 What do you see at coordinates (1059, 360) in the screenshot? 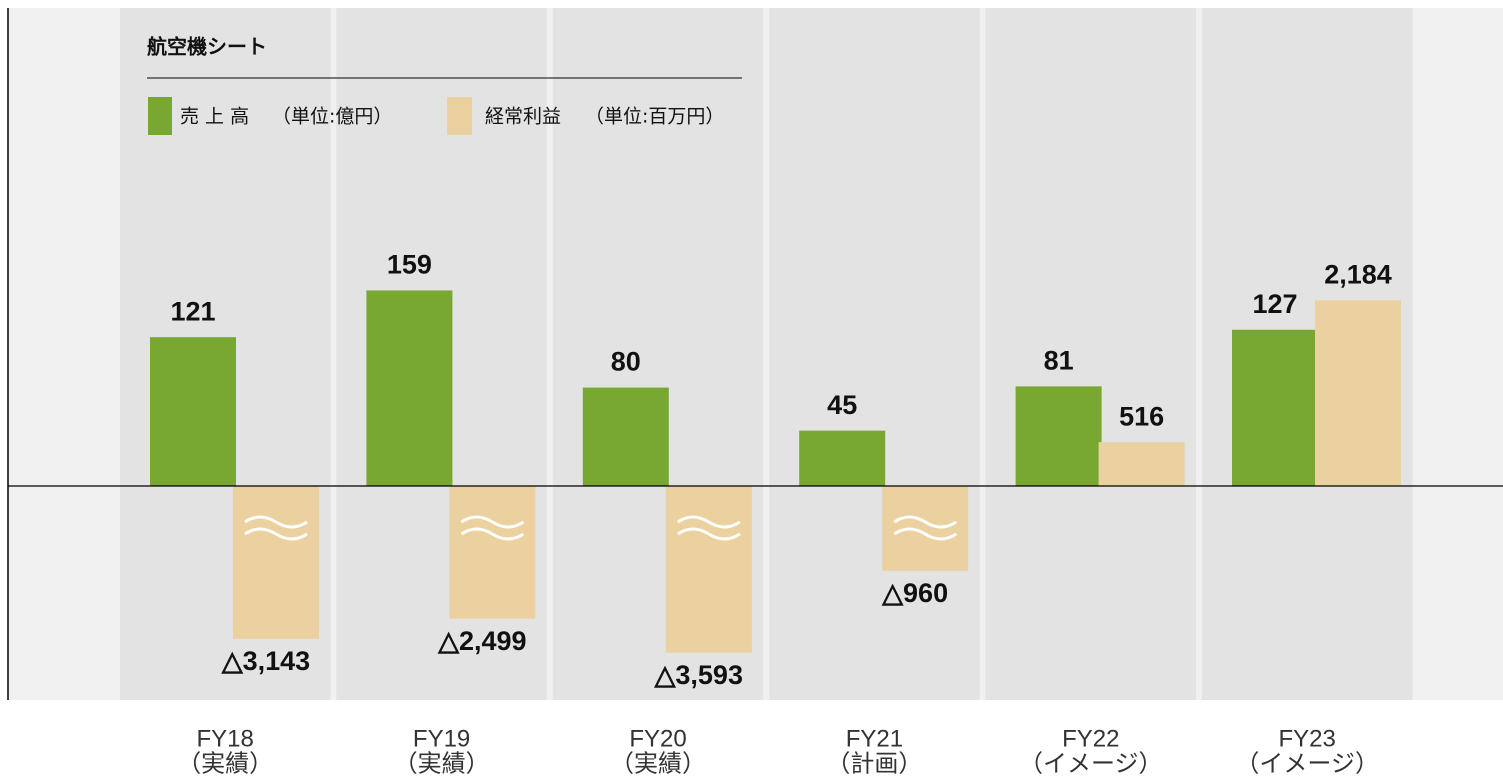
I see `data-label: 81` at bounding box center [1059, 360].